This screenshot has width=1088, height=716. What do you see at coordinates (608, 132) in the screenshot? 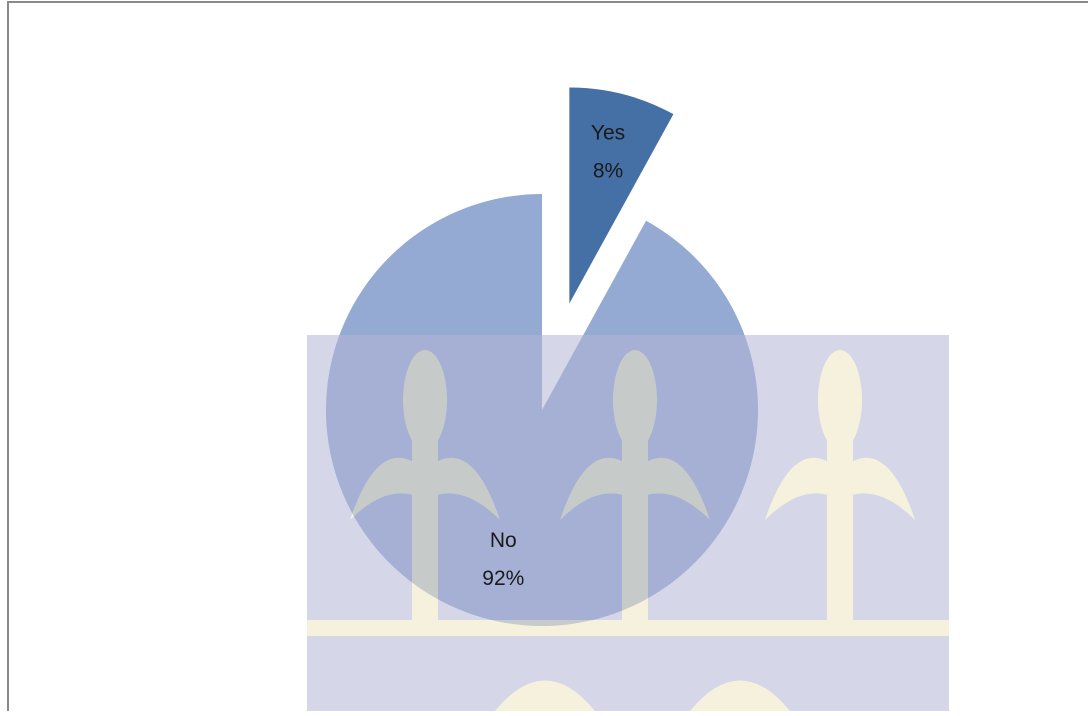
I see `slice-label: Yes` at bounding box center [608, 132].